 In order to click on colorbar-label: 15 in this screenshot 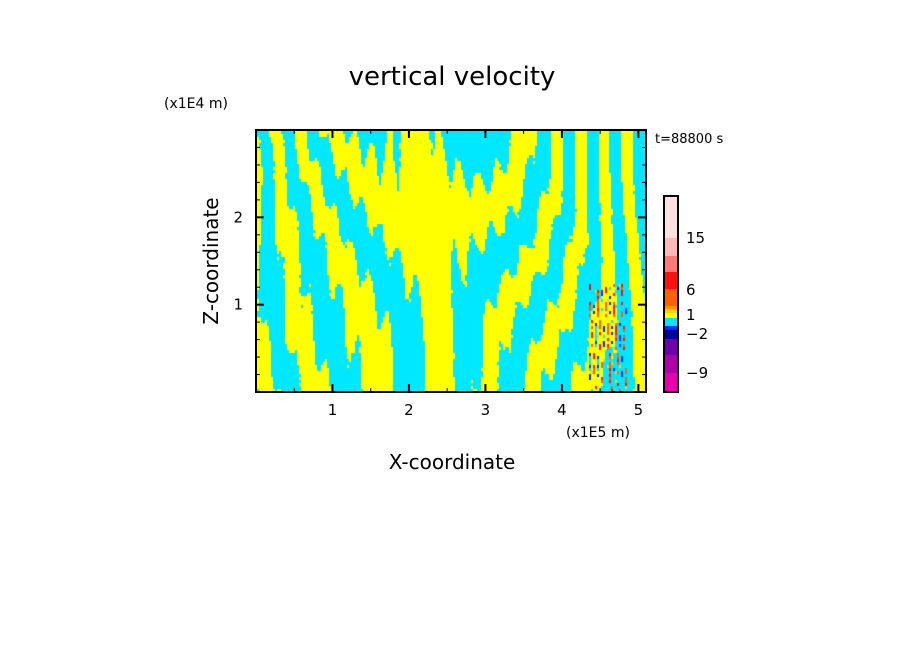, I will do `click(695, 238)`.